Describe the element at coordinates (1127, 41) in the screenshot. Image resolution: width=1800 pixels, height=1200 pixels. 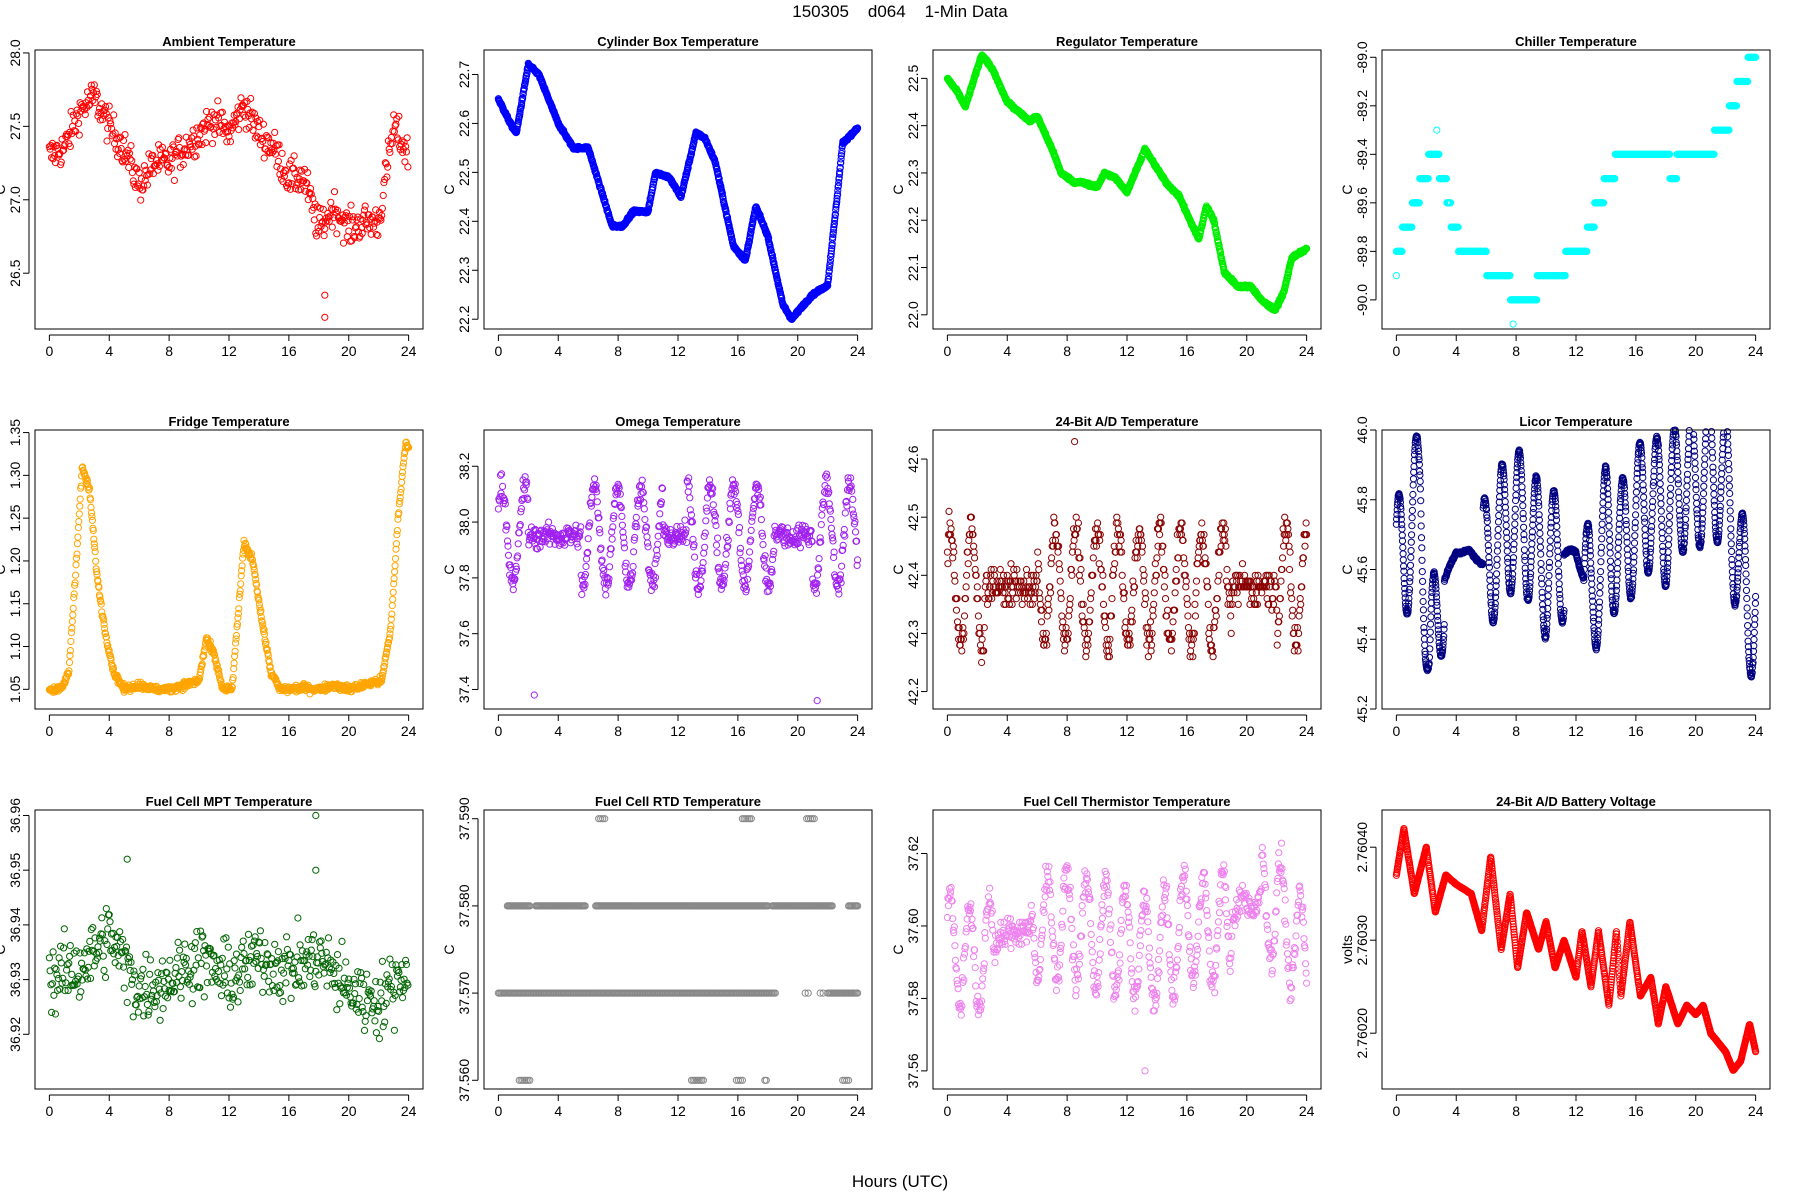
I see `panel-title: Regulator Temperature` at that location.